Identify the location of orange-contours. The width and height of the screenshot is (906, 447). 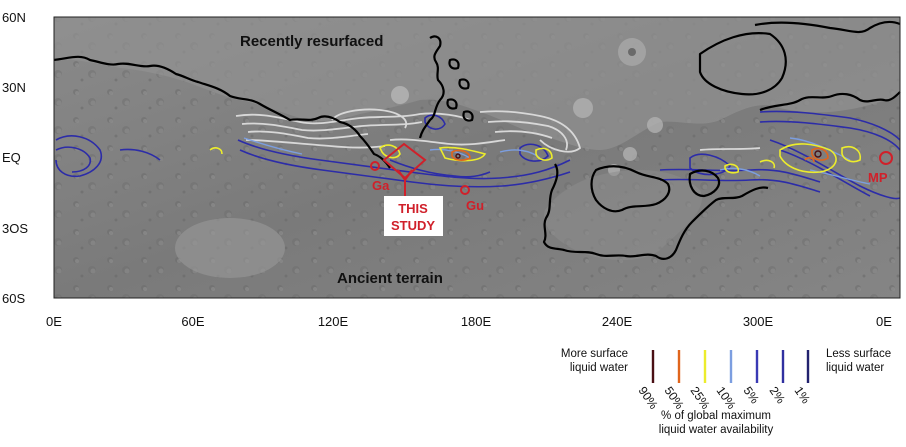
(640, 155).